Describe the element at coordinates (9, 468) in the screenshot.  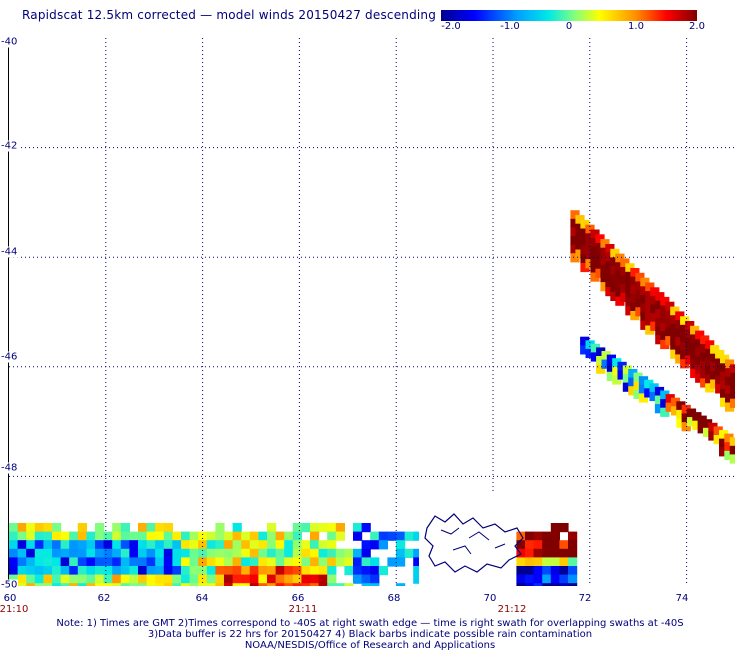
I see `lat-label: -48` at that location.